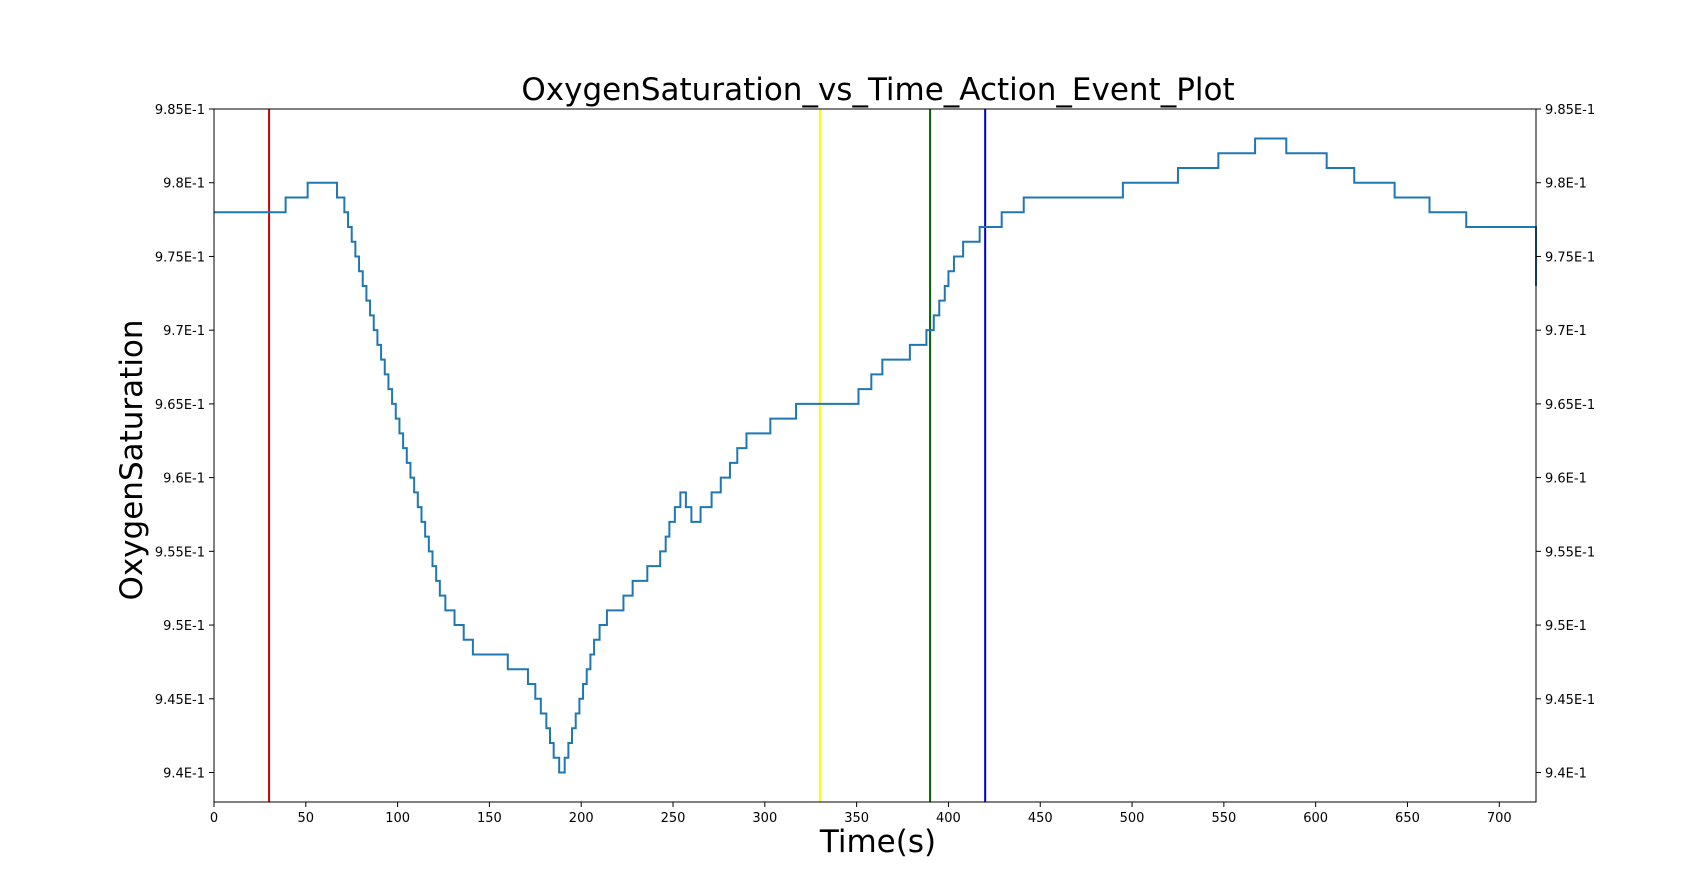 Image resolution: width=1696 pixels, height=896 pixels. Describe the element at coordinates (1407, 818) in the screenshot. I see `x-tick-label: 650` at that location.